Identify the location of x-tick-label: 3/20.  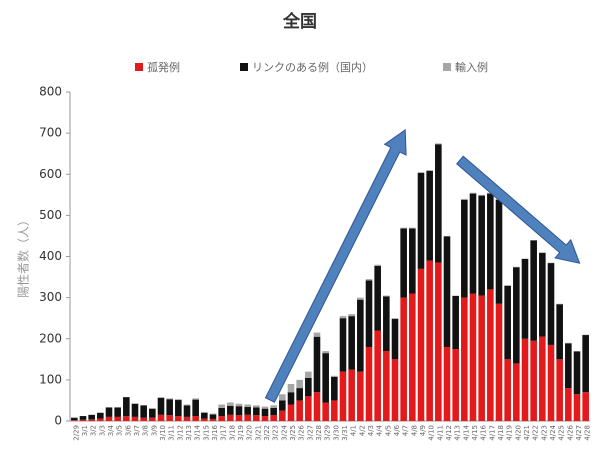
(250, 433).